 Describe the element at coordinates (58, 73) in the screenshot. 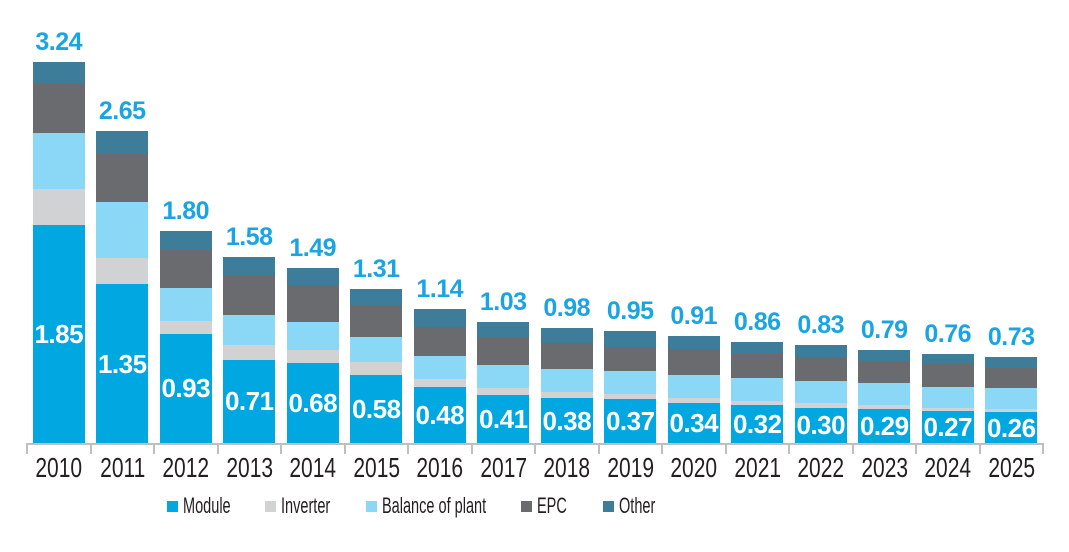

I see `segment-other-2010` at that location.